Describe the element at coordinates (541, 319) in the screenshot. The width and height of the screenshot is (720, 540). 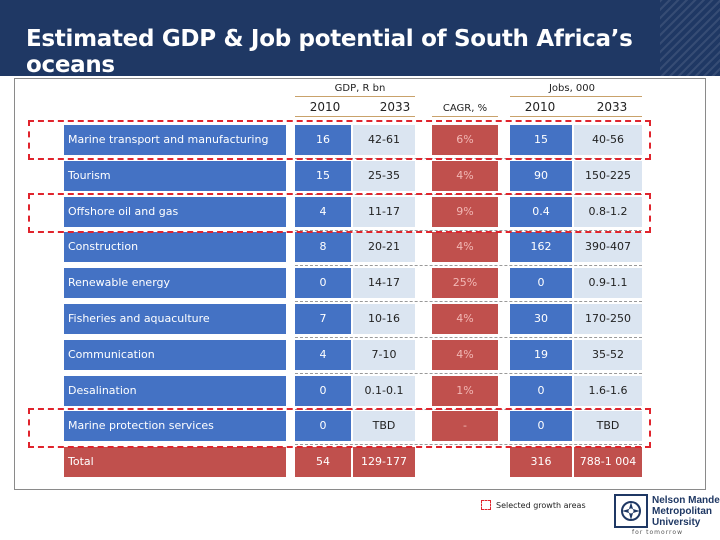
I see `jobs-2010-cell: 30` at that location.